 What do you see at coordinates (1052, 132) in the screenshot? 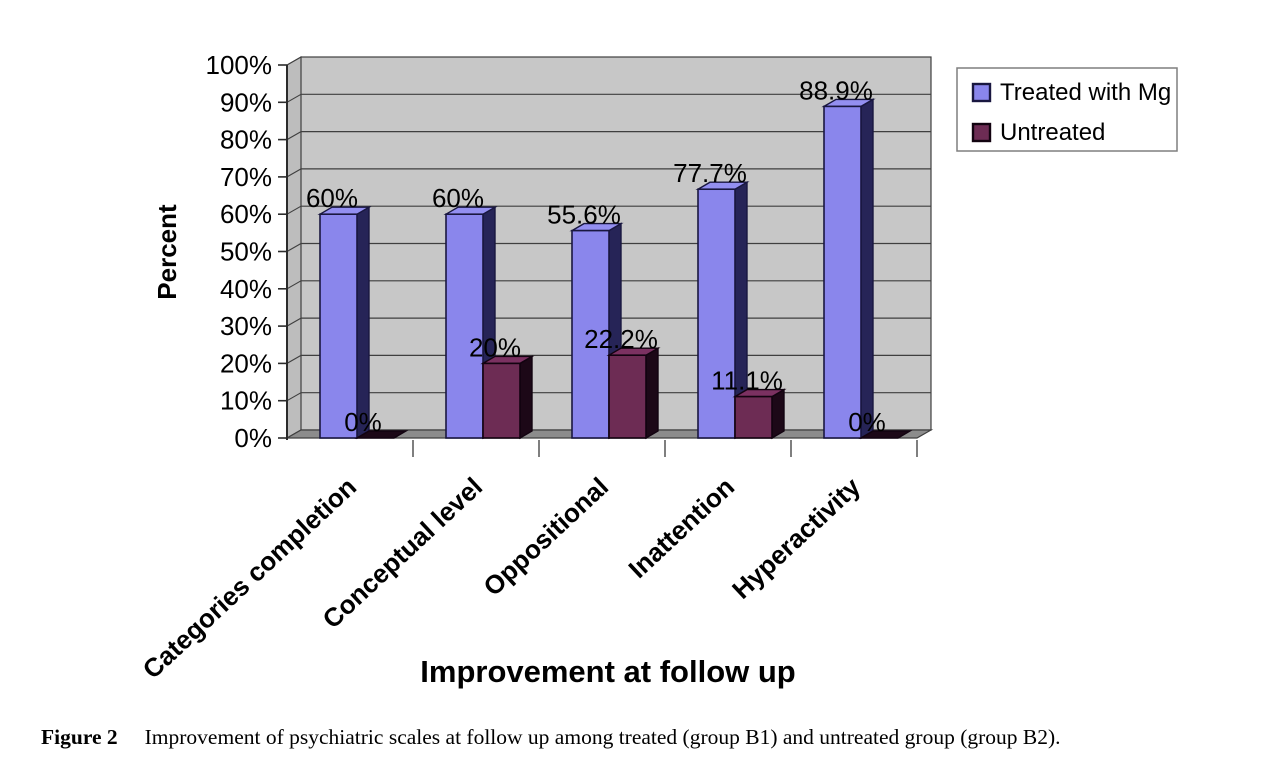
I see `legend-label-untreated: Untreated` at bounding box center [1052, 132].